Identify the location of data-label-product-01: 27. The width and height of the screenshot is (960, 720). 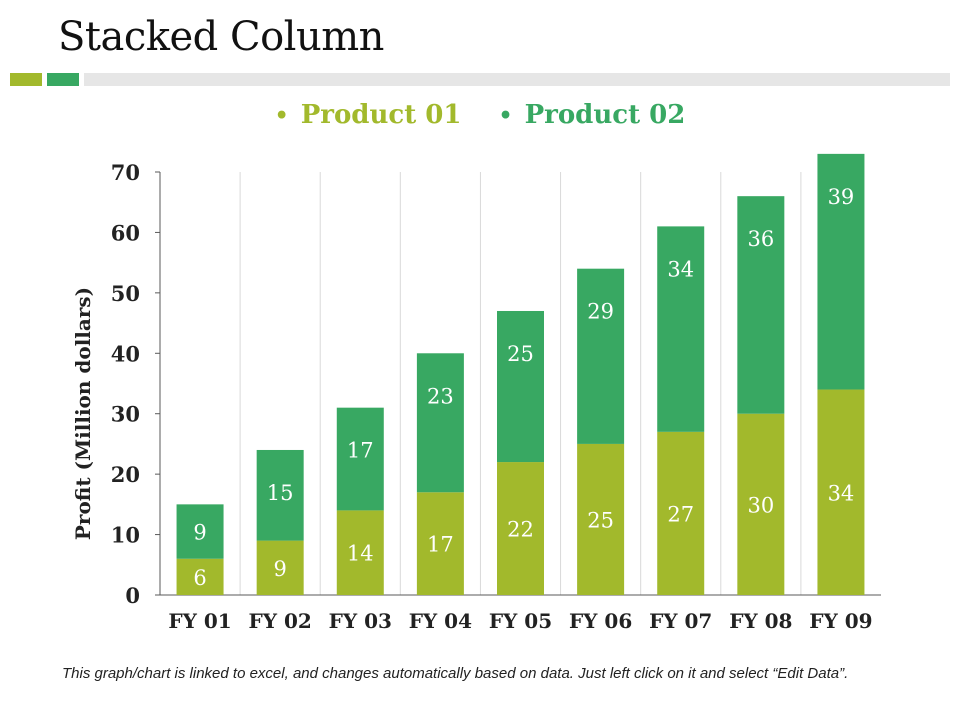
(680, 514).